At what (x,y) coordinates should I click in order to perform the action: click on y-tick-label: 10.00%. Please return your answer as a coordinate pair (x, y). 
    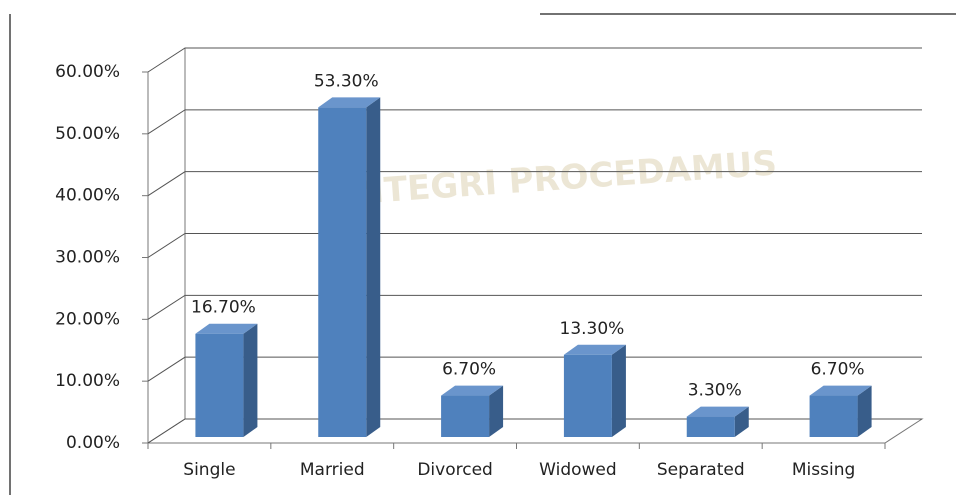
    Looking at the image, I should click on (87, 381).